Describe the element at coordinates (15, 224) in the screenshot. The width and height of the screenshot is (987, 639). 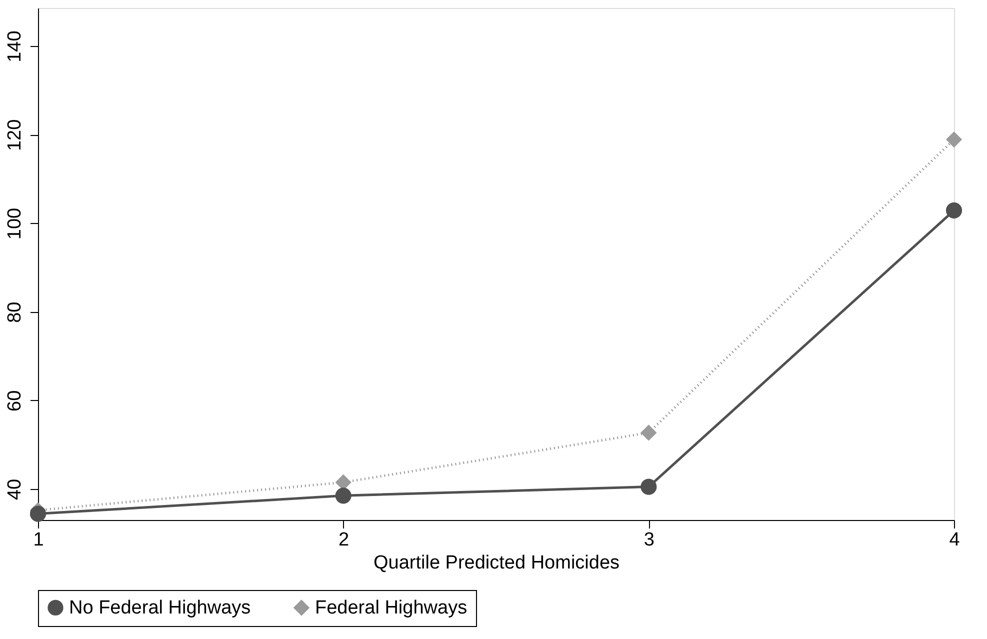
I see `y-tick-label: 100` at that location.